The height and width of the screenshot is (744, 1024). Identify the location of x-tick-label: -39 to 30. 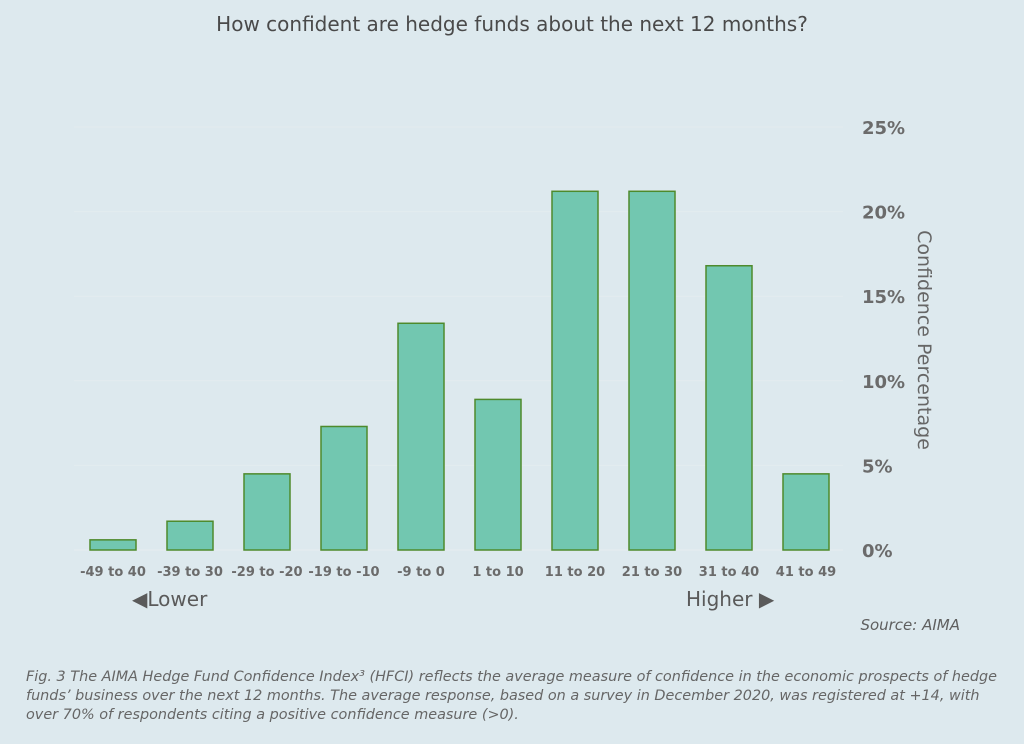
(190, 572).